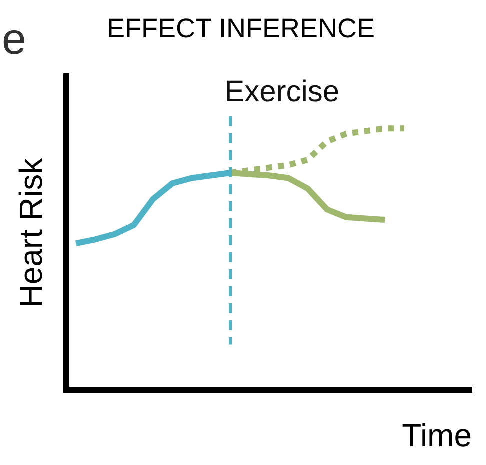  What do you see at coordinates (14, 39) in the screenshot?
I see `text: e` at bounding box center [14, 39].